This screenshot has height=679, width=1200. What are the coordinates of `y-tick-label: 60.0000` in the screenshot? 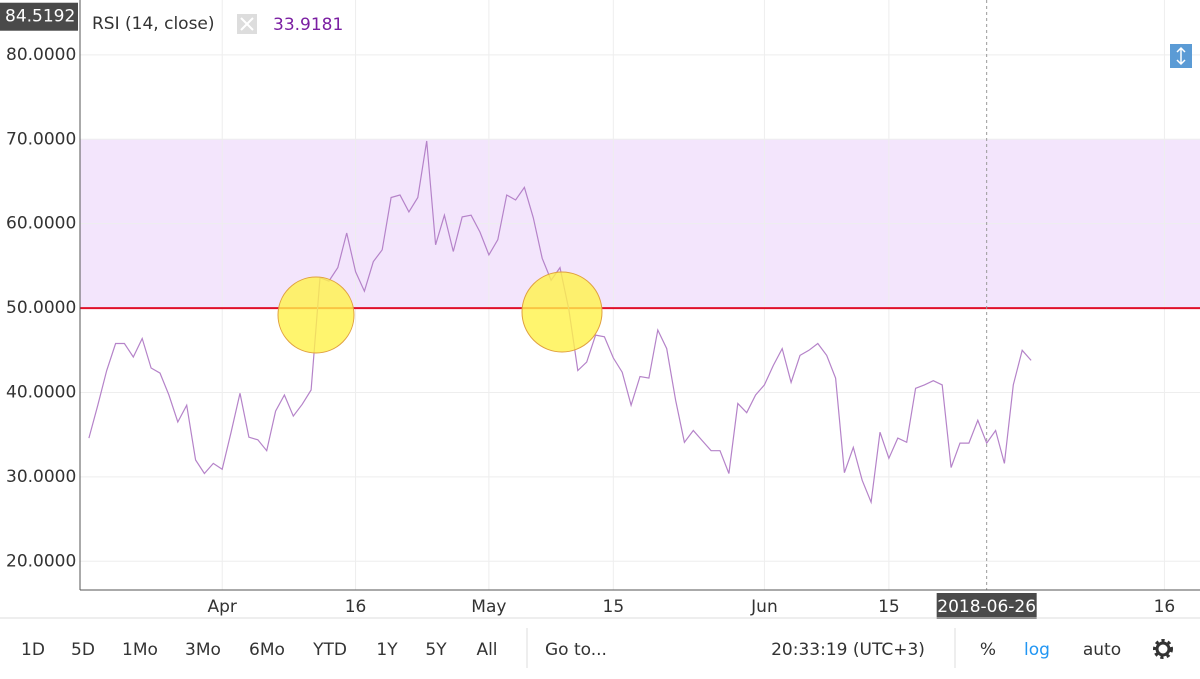 It's located at (41, 224).